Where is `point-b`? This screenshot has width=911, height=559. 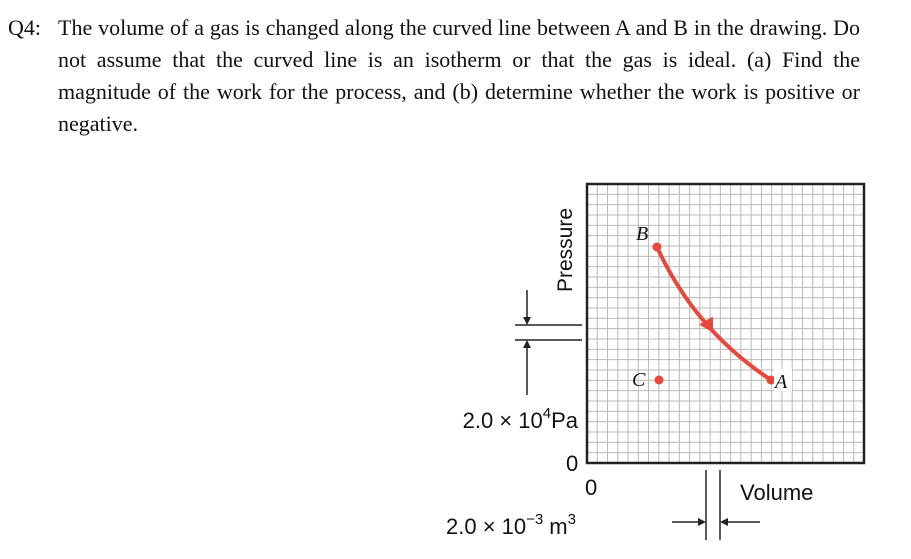
point-b is located at coordinates (657, 247).